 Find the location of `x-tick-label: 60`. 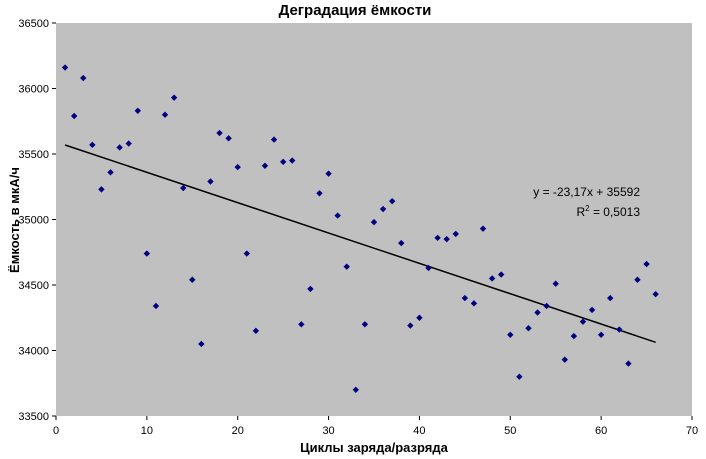

x-tick-label: 60 is located at coordinates (601, 431).